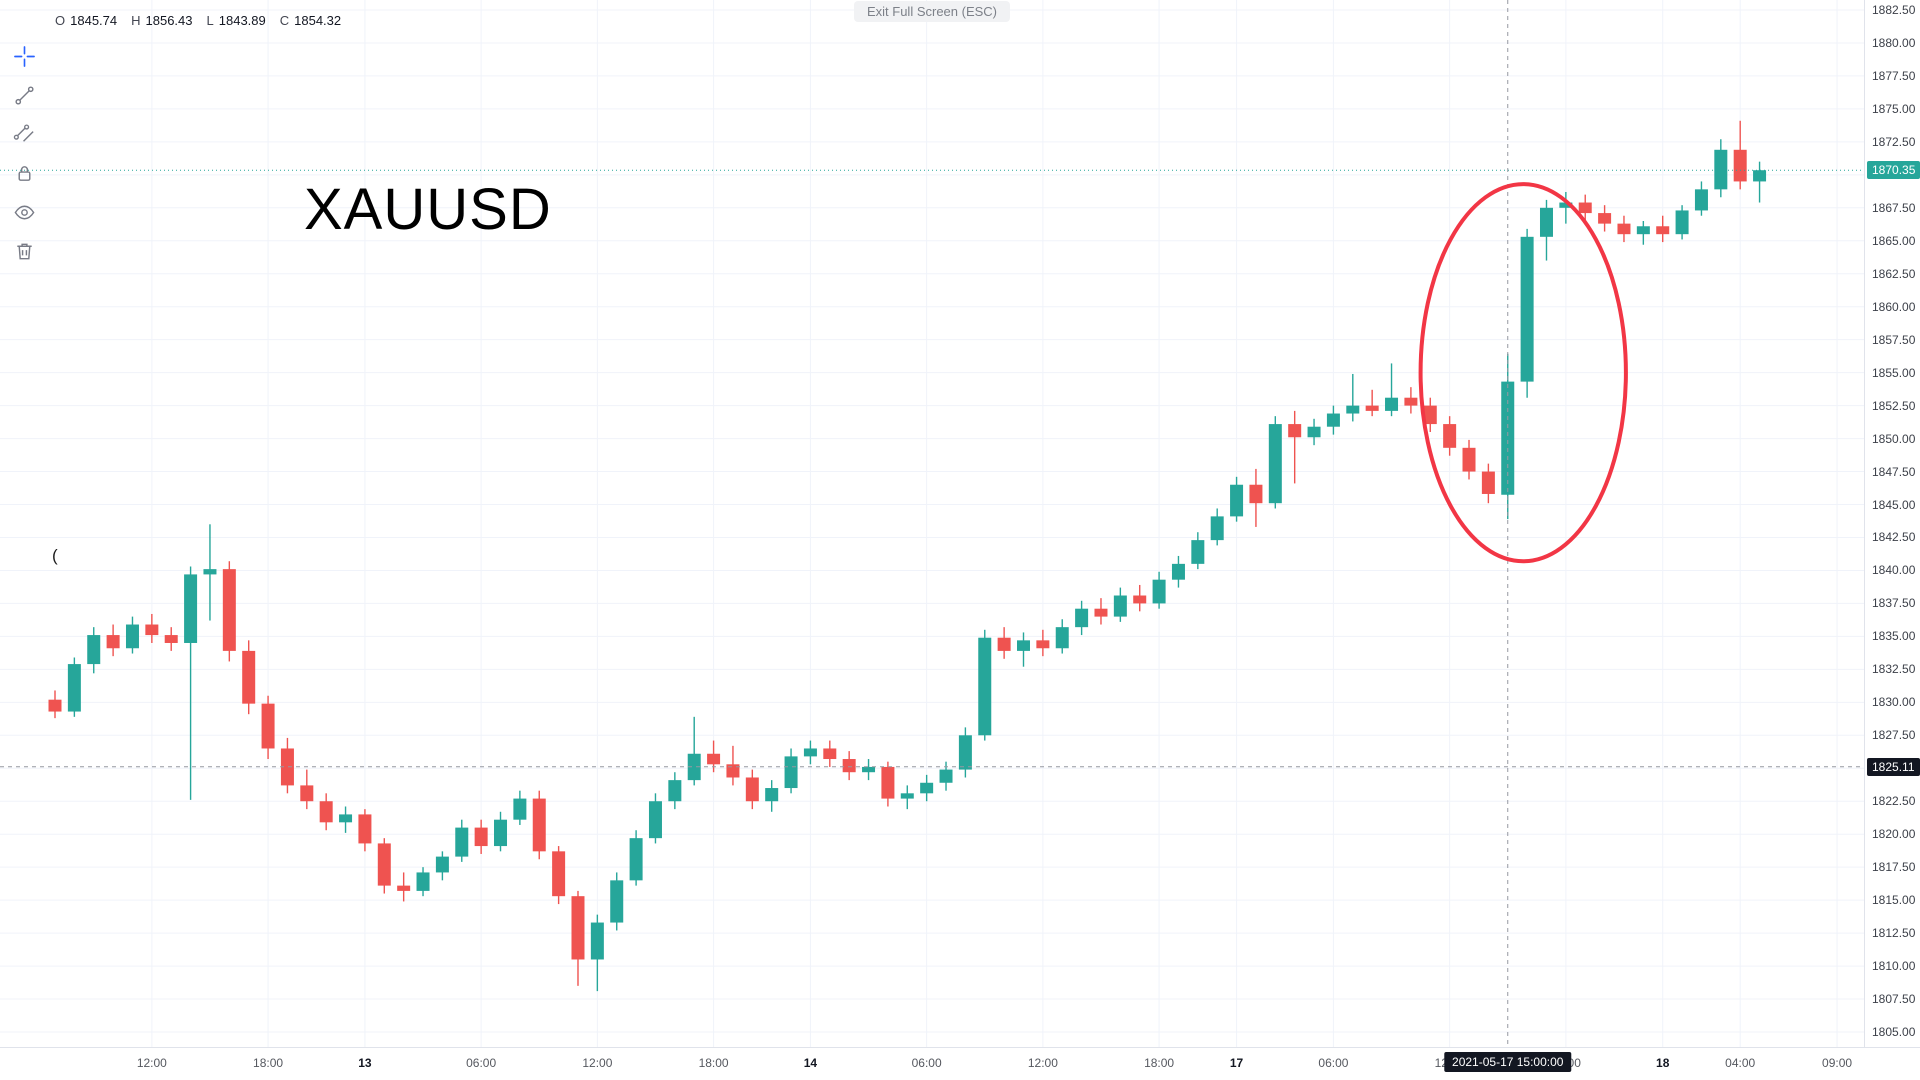 Image resolution: width=1920 pixels, height=1080 pixels. I want to click on price-axis-label: 1827.50, so click(1894, 735).